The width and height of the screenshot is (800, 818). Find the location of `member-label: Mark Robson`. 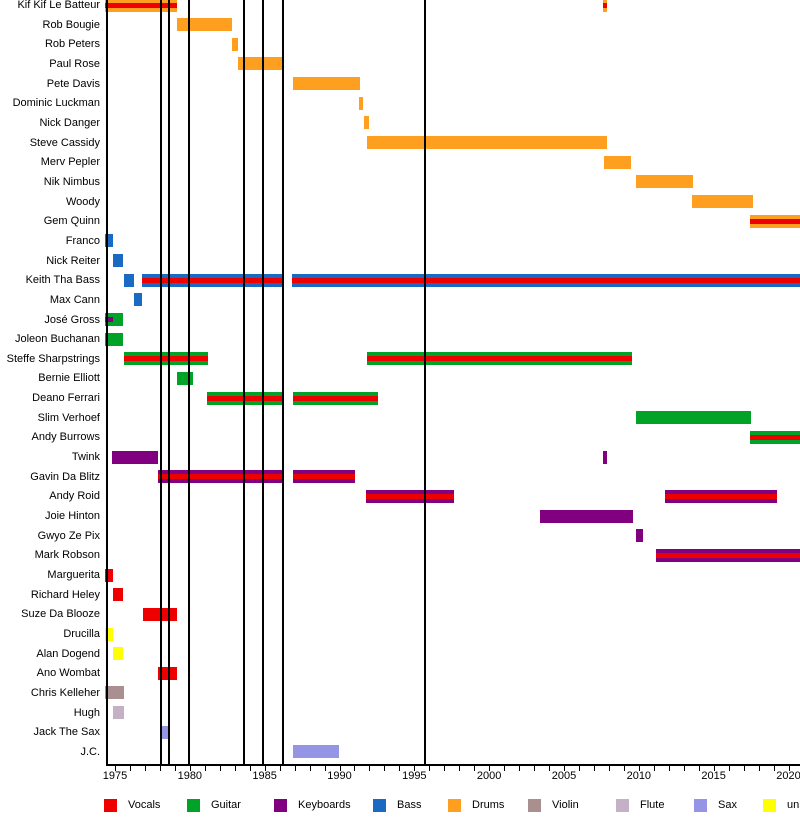

member-label: Mark Robson is located at coordinates (67, 555).